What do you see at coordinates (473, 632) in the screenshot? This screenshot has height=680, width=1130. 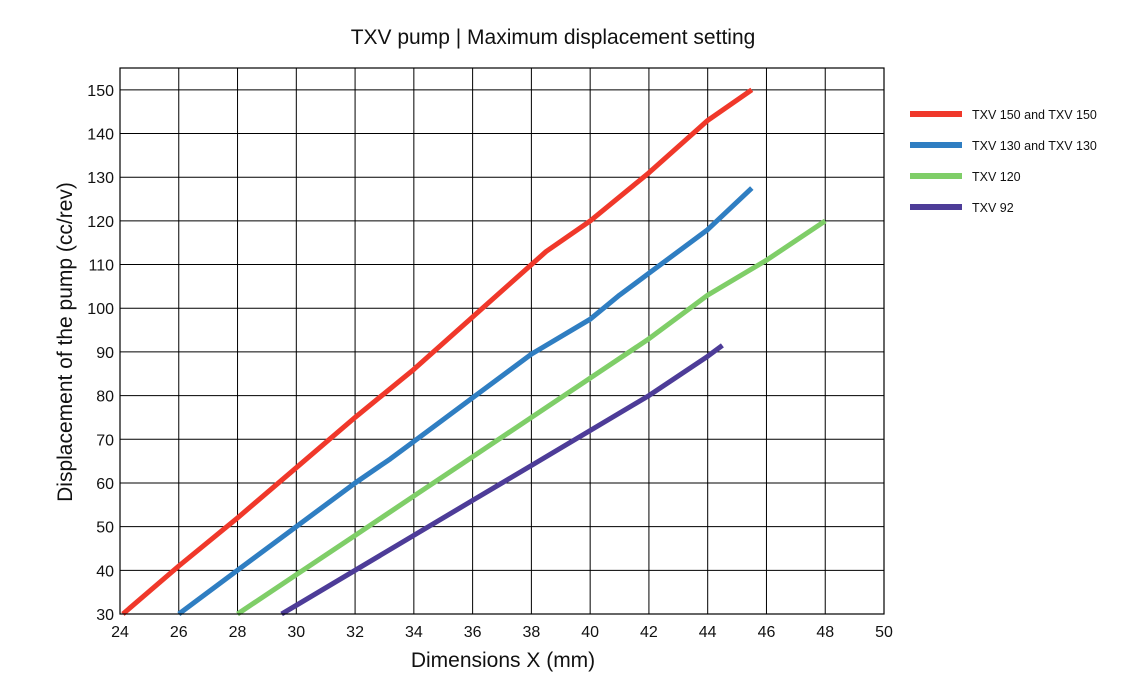 I see `x-tick-label: 36` at bounding box center [473, 632].